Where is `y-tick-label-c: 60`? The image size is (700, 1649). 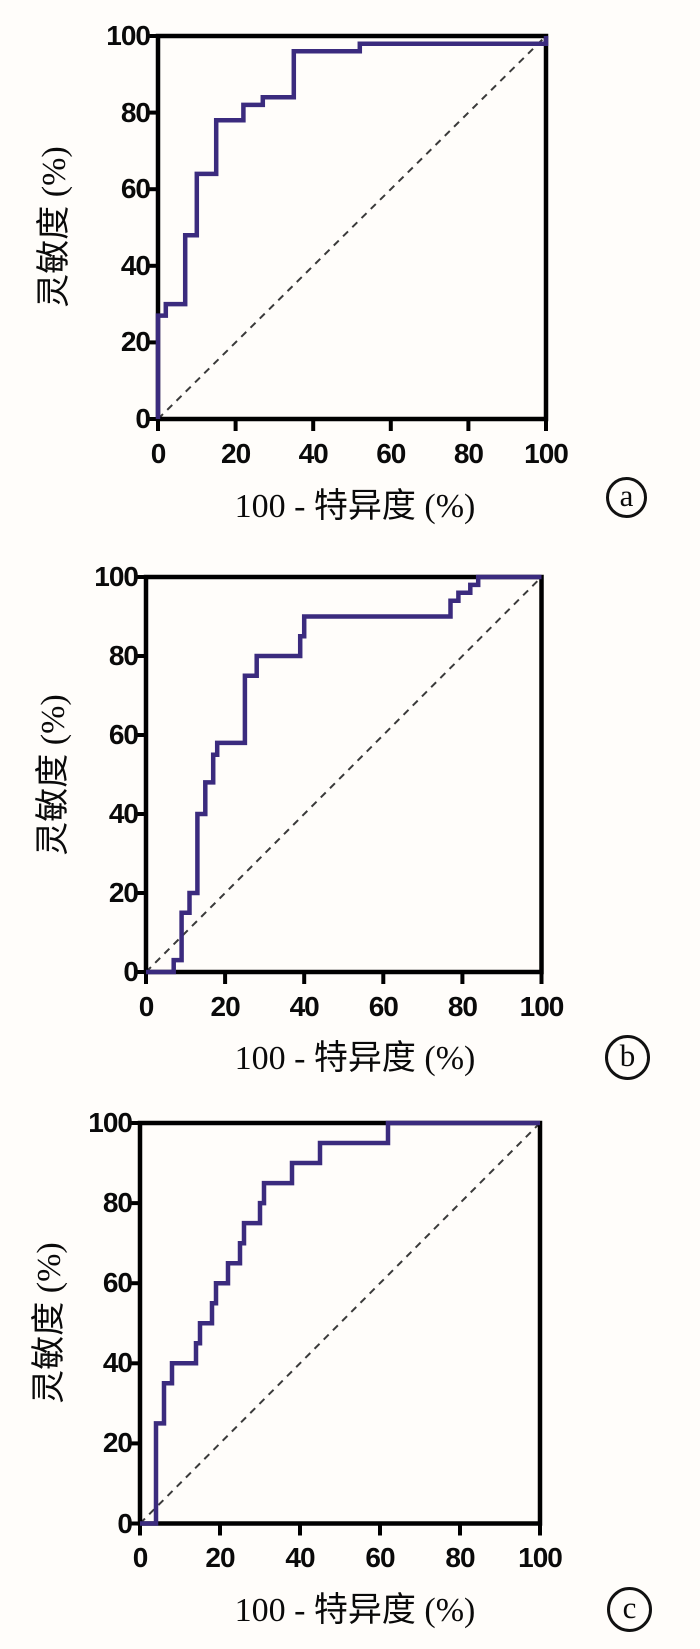 y-tick-label-c: 60 is located at coordinates (117, 1283).